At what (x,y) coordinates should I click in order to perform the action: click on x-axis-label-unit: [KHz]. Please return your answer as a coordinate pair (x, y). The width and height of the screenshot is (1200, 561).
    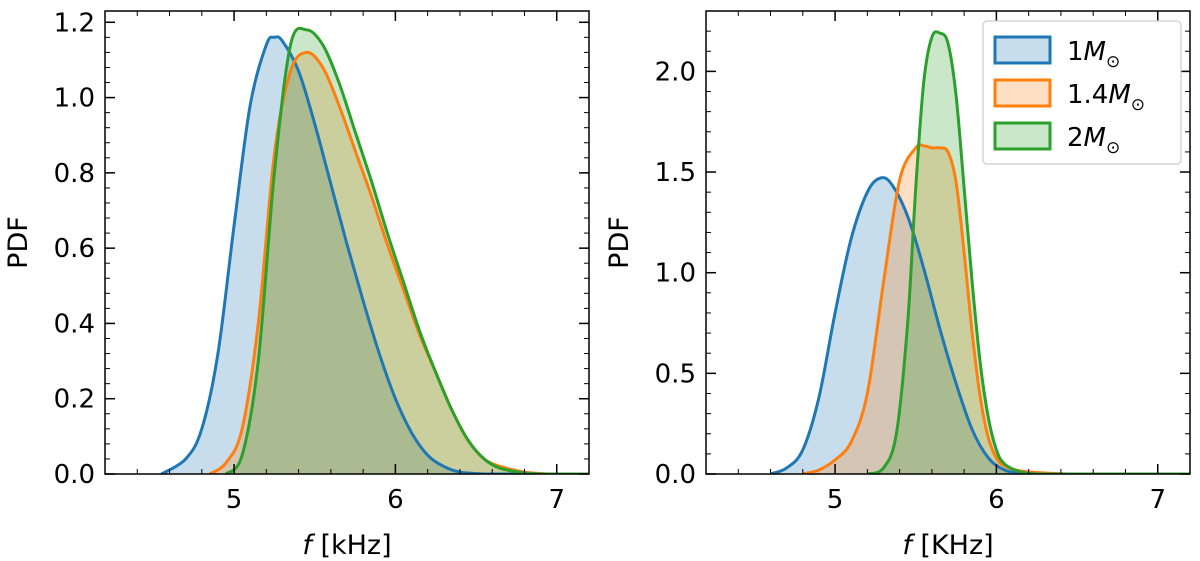
    Looking at the image, I should click on (953, 545).